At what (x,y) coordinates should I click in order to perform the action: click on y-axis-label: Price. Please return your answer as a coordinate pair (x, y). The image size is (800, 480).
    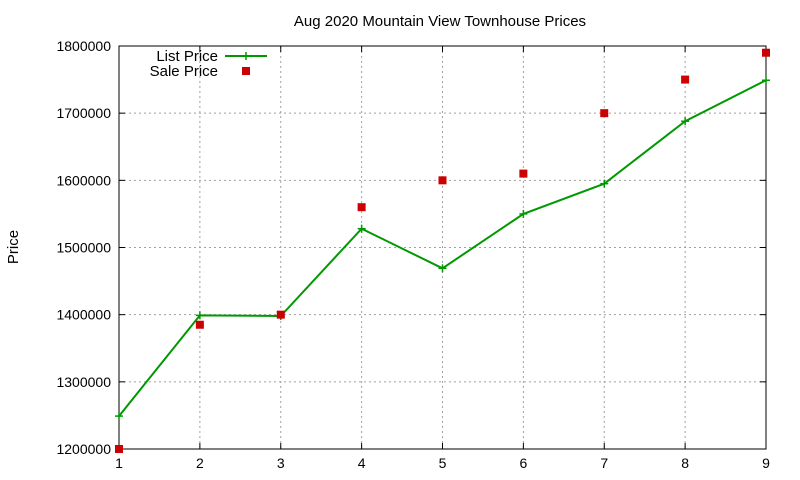
    Looking at the image, I should click on (13, 247).